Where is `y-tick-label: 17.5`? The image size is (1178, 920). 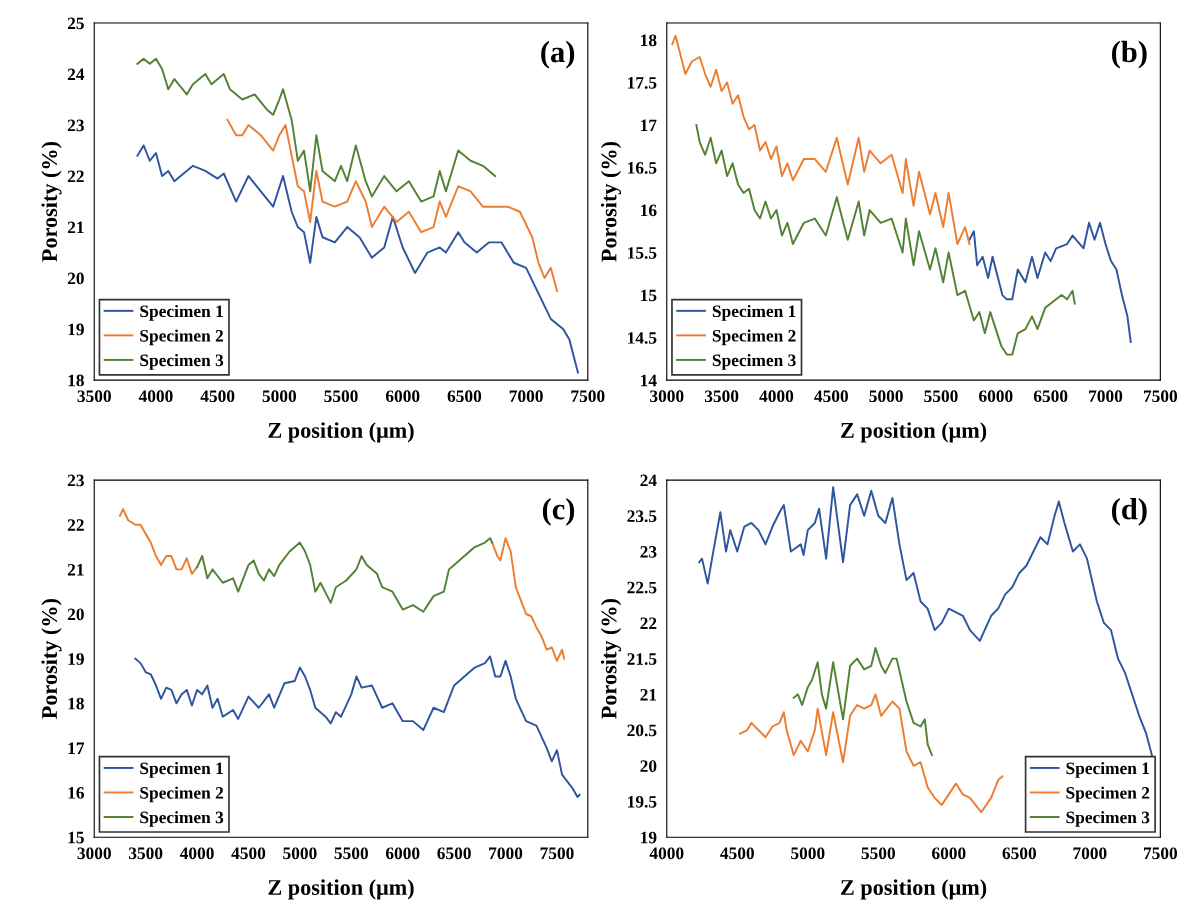
y-tick-label: 17.5 is located at coordinates (642, 83).